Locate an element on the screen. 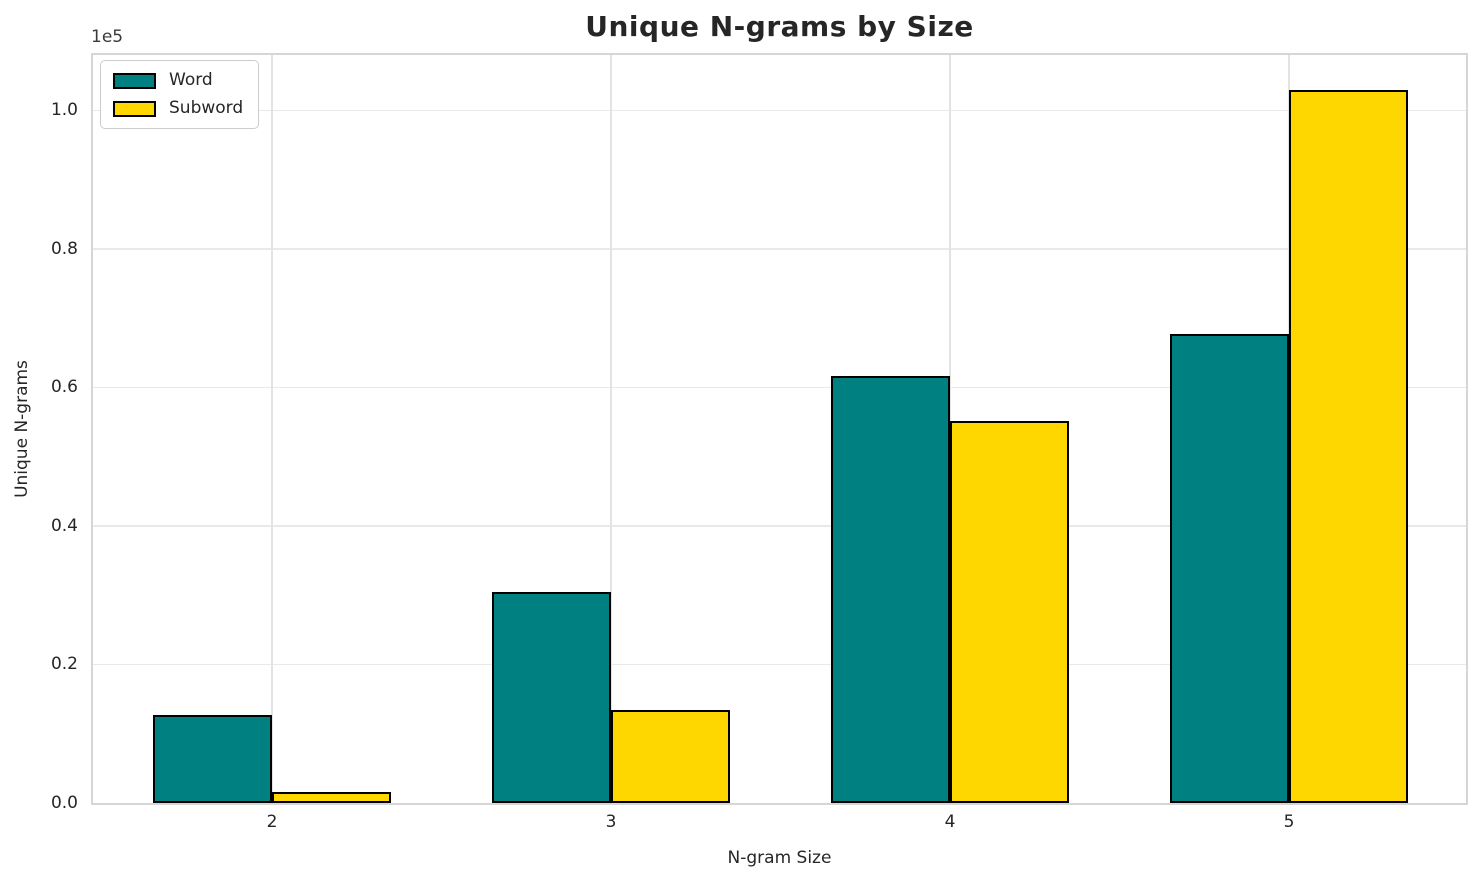  x-axis-label: N-gram Size is located at coordinates (779, 858).